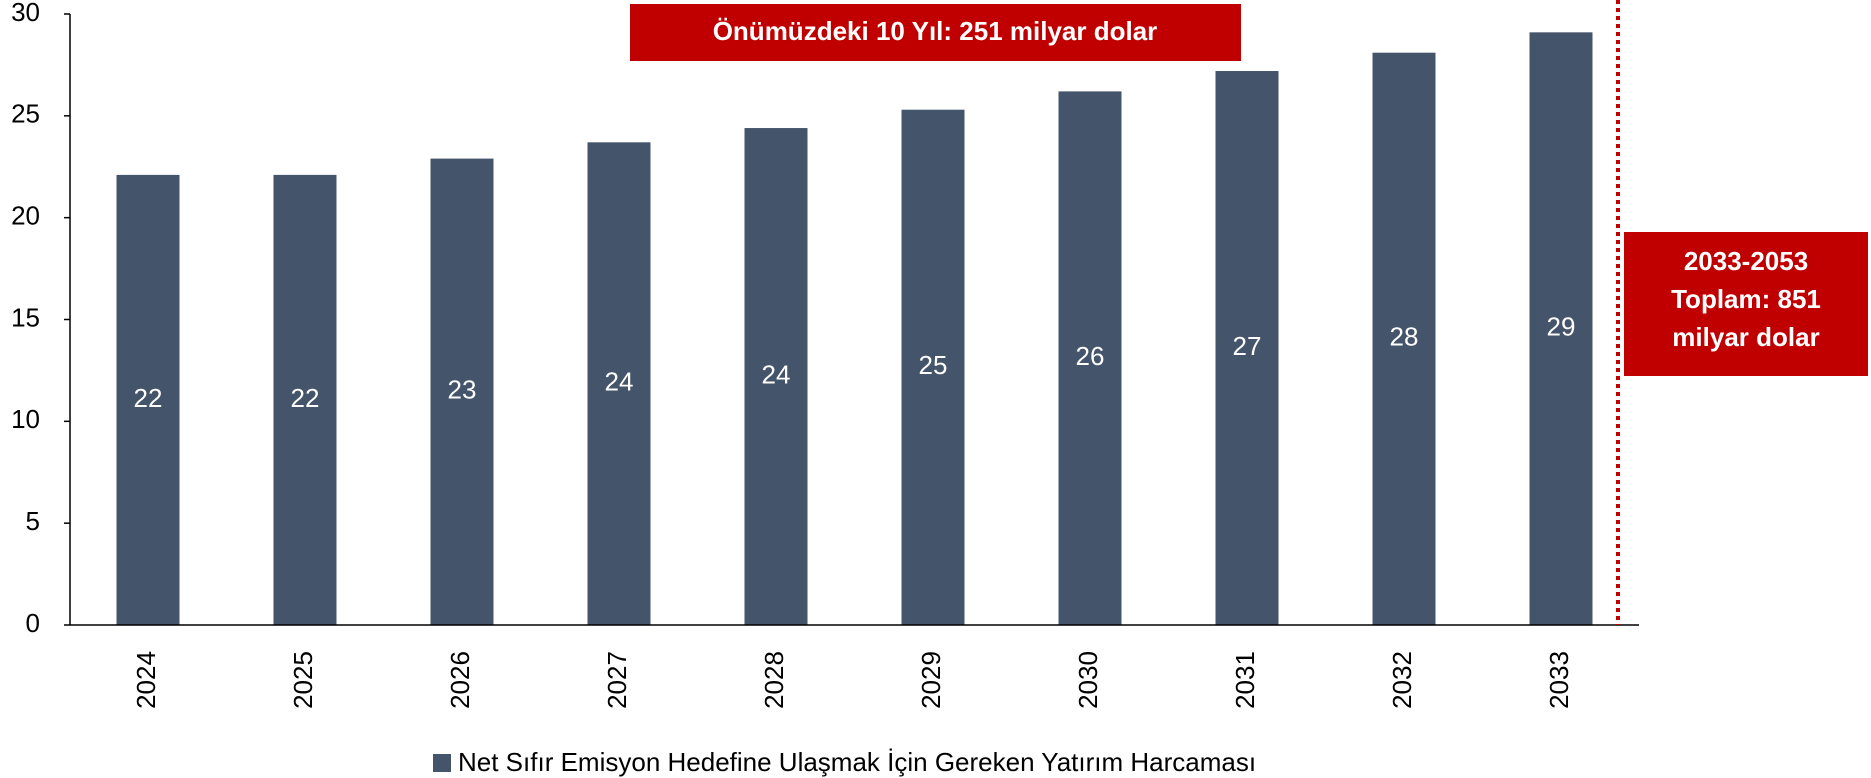 This screenshot has width=1871, height=778. What do you see at coordinates (25, 114) in the screenshot?
I see `y-tick-label: 25` at bounding box center [25, 114].